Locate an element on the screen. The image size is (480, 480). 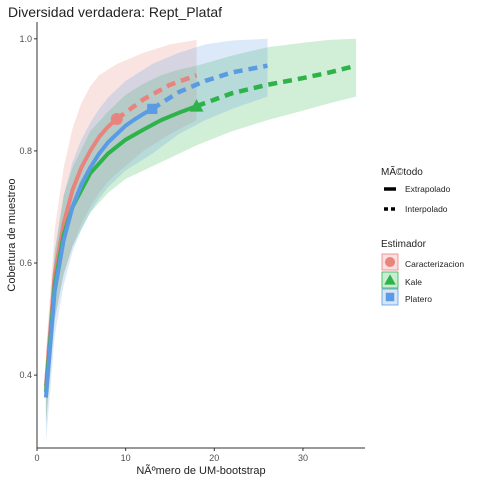
legend-estimator-label-1: Kale is located at coordinates (413, 282).